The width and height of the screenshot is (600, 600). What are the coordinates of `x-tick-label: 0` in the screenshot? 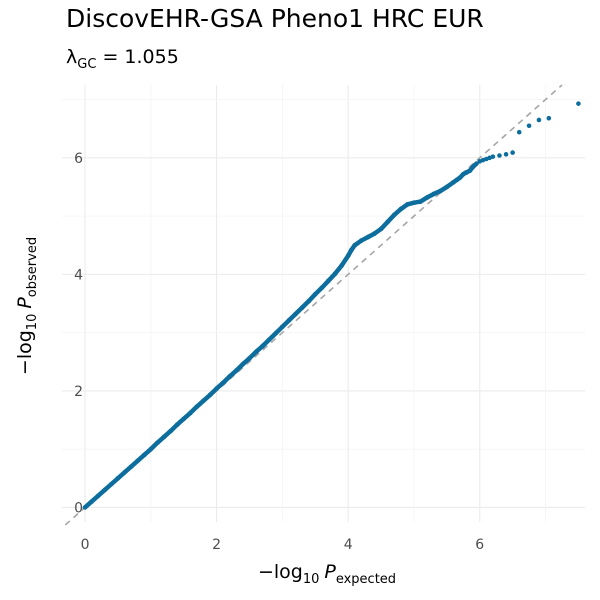 It's located at (85, 545).